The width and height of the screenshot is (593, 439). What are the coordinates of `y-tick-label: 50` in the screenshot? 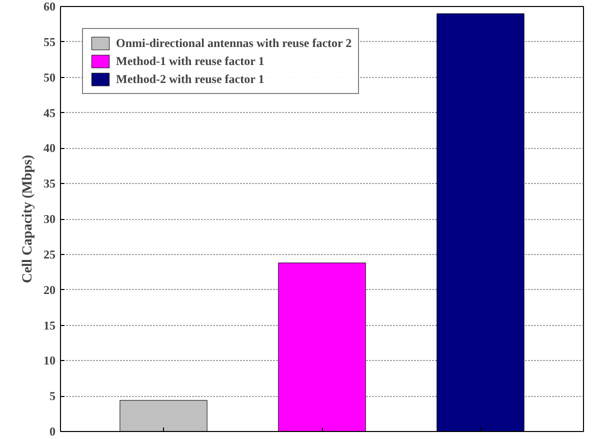 It's located at (50, 77).